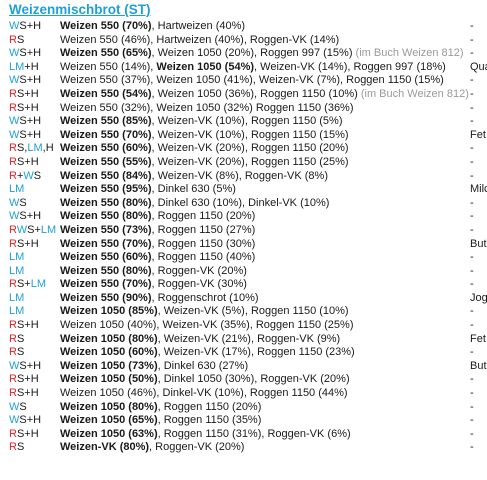 This screenshot has height=480, width=487. Describe the element at coordinates (109, 365) in the screenshot. I see `main-flour-text: Weizen 1050 (73%)` at that location.